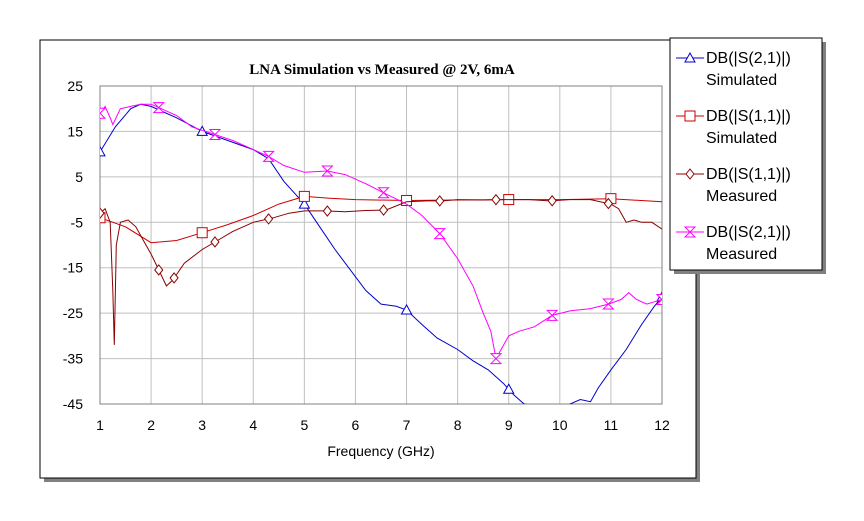 The image size is (864, 521). What do you see at coordinates (662, 425) in the screenshot?
I see `x-tick-label: 12` at bounding box center [662, 425].